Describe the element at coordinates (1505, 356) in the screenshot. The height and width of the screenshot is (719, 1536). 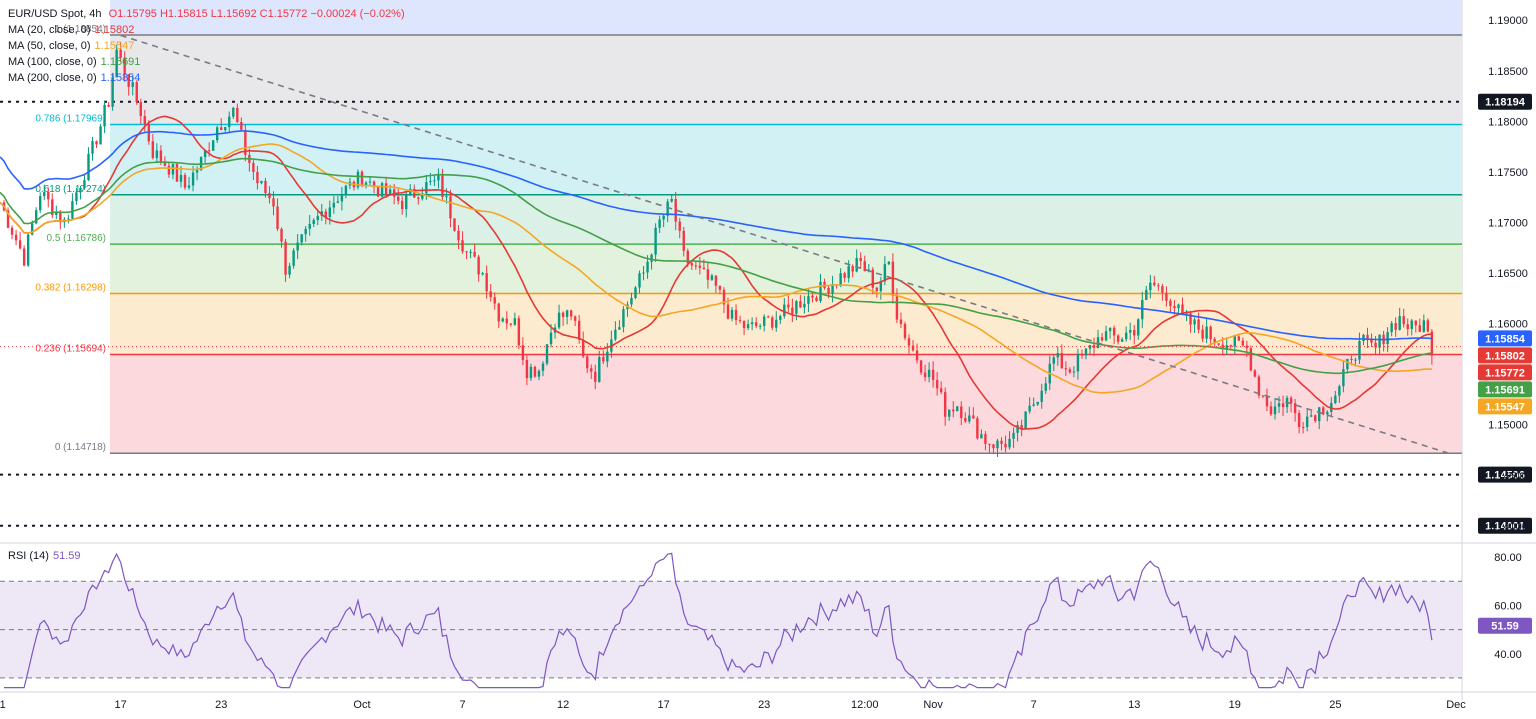
I see `price-tag-1: 1.15802` at that location.